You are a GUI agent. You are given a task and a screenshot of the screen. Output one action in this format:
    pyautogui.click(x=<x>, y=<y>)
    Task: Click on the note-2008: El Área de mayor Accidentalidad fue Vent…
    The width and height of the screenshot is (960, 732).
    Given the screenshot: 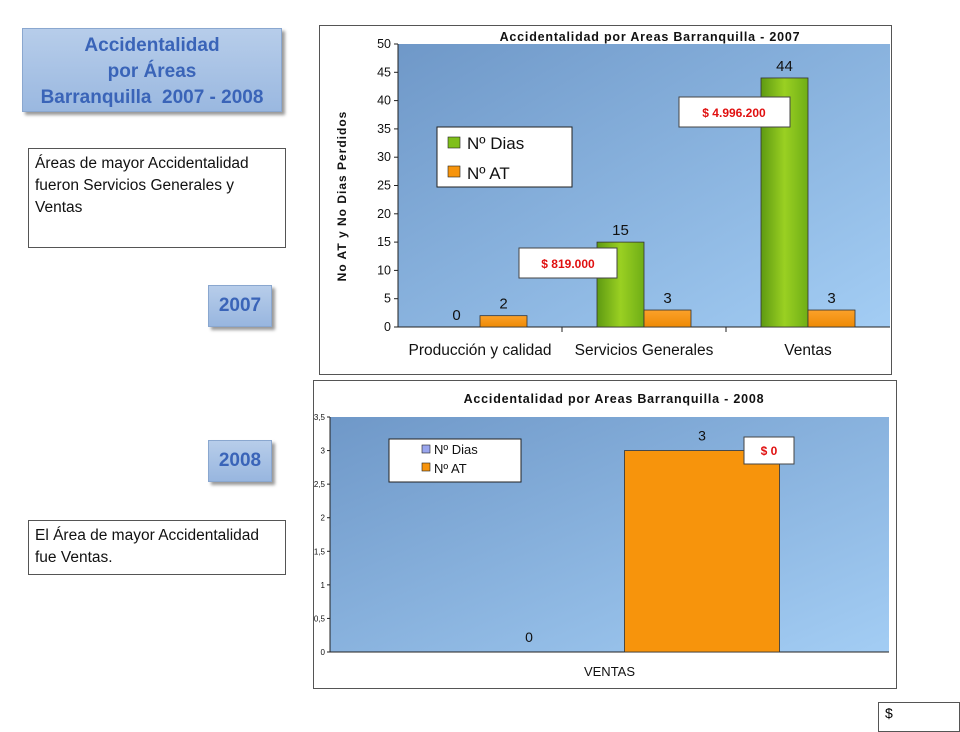 What is the action you would take?
    pyautogui.click(x=157, y=547)
    